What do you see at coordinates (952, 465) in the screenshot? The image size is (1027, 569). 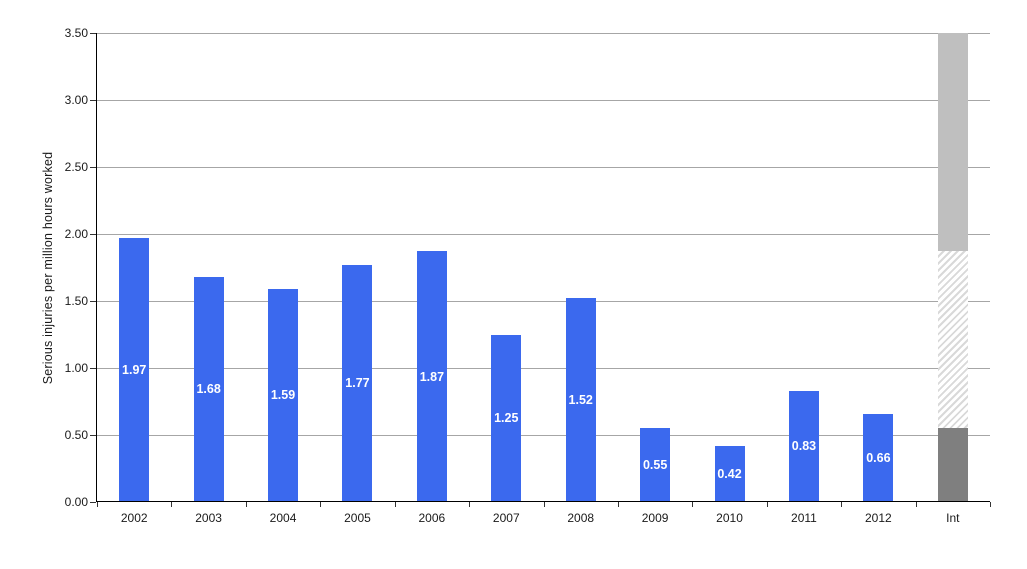 I see `int-segment-low-solid` at bounding box center [952, 465].